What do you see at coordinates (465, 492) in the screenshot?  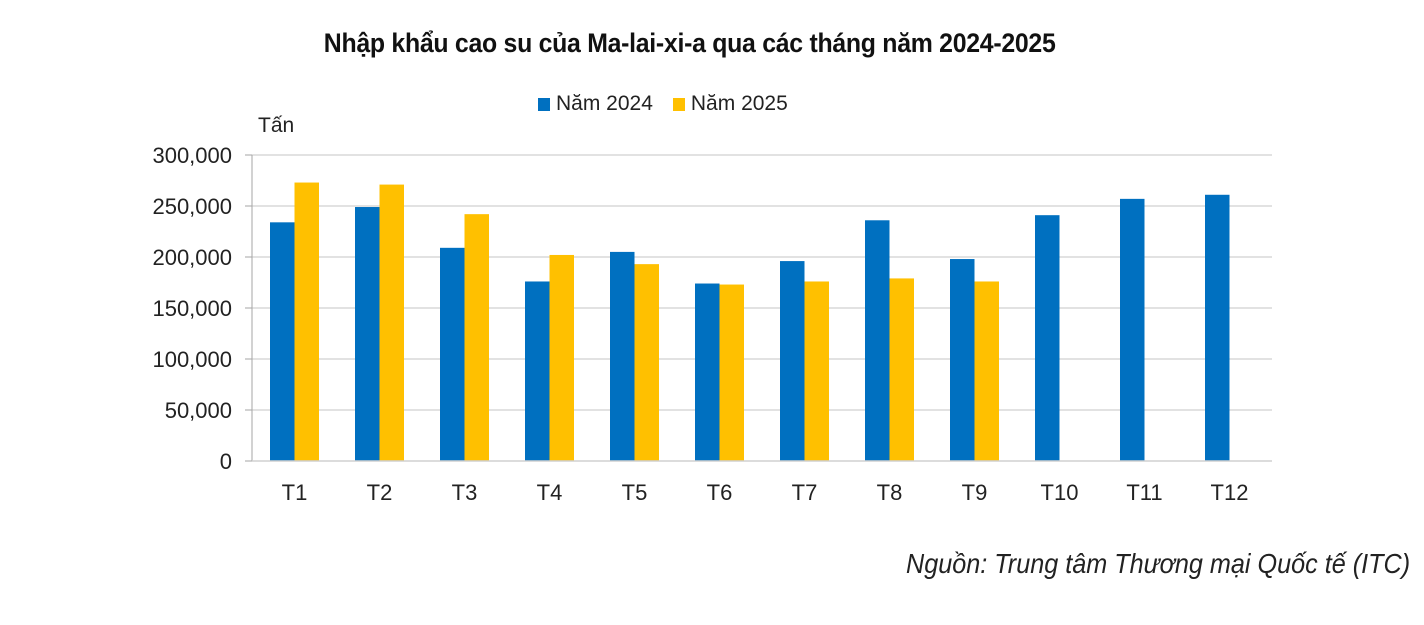 I see `x-tick-label: T3` at bounding box center [465, 492].